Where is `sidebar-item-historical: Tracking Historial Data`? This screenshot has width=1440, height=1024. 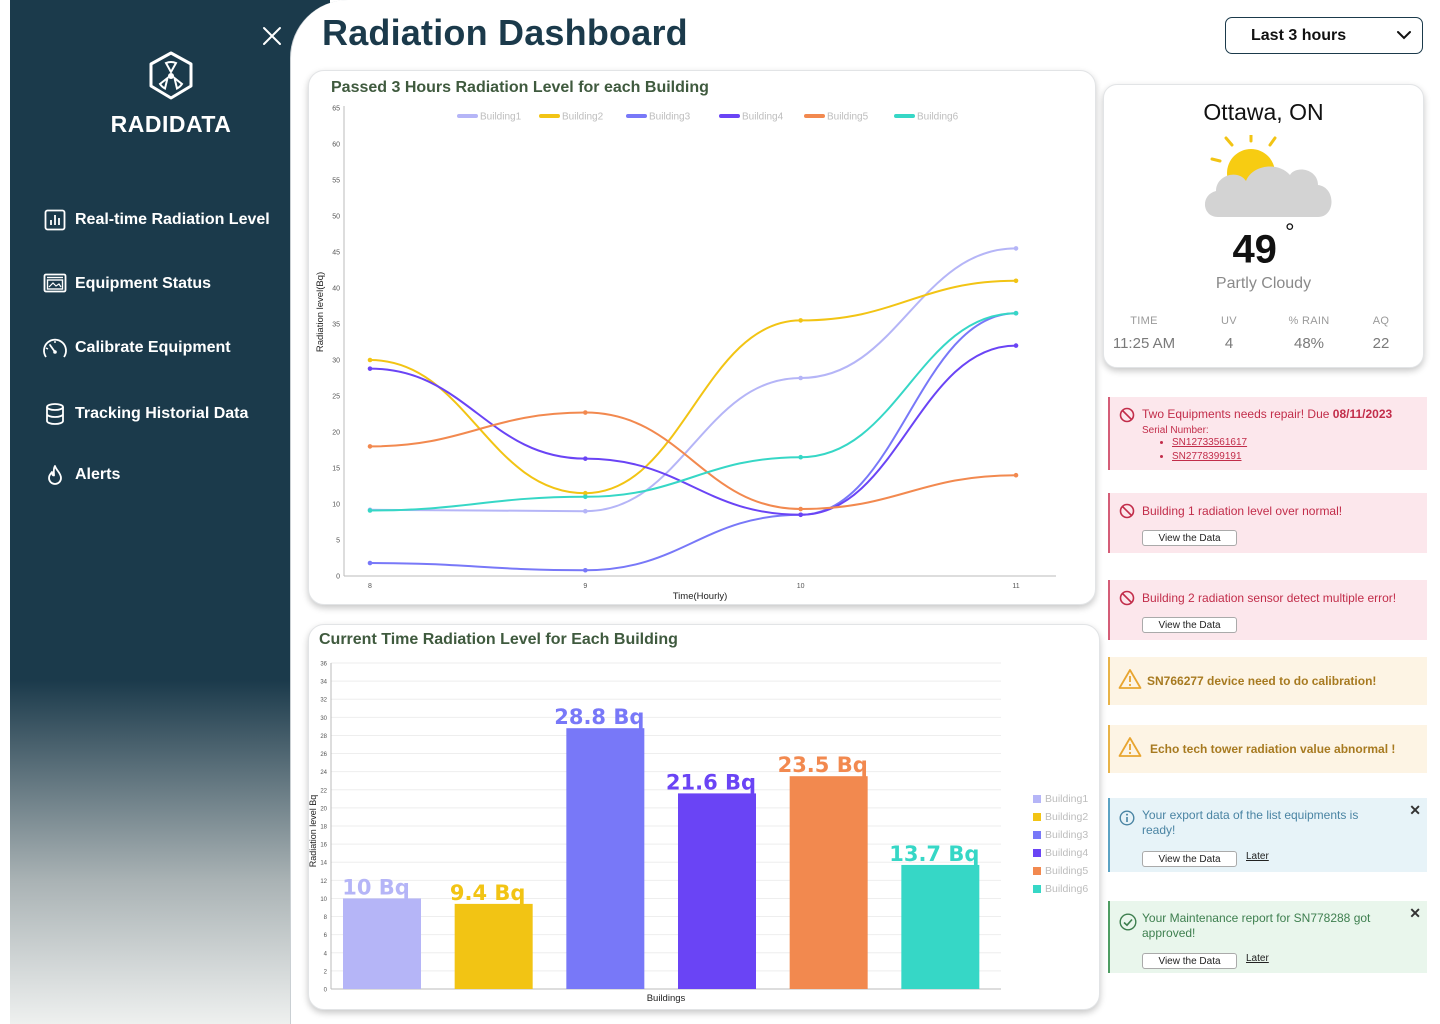 sidebar-item-historical: Tracking Historial Data is located at coordinates (145, 414).